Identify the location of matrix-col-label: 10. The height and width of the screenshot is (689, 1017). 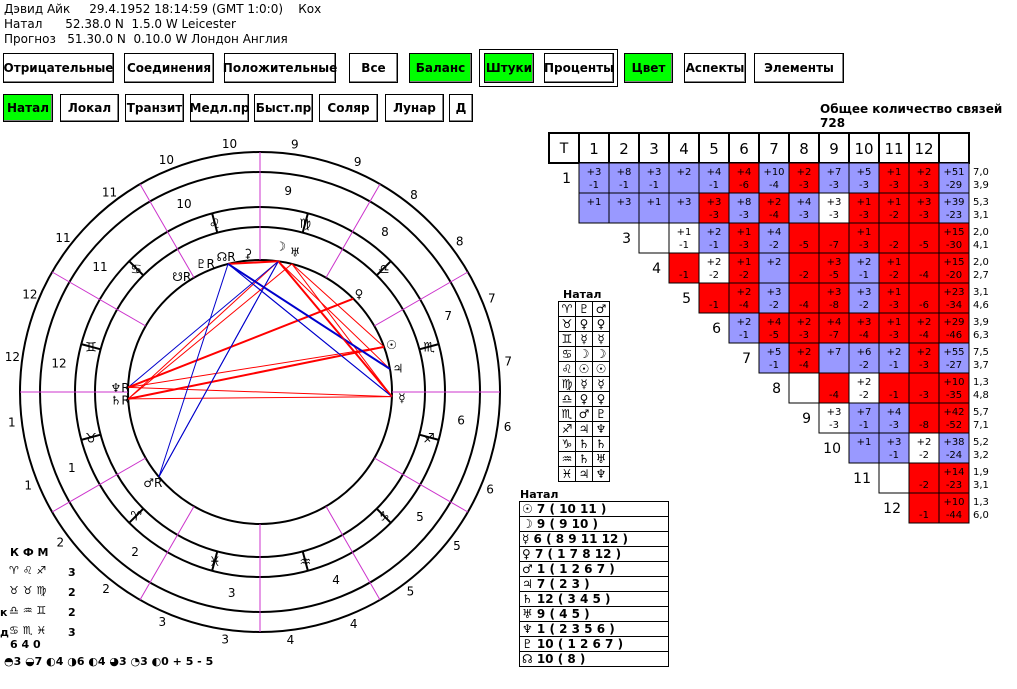
(863, 149).